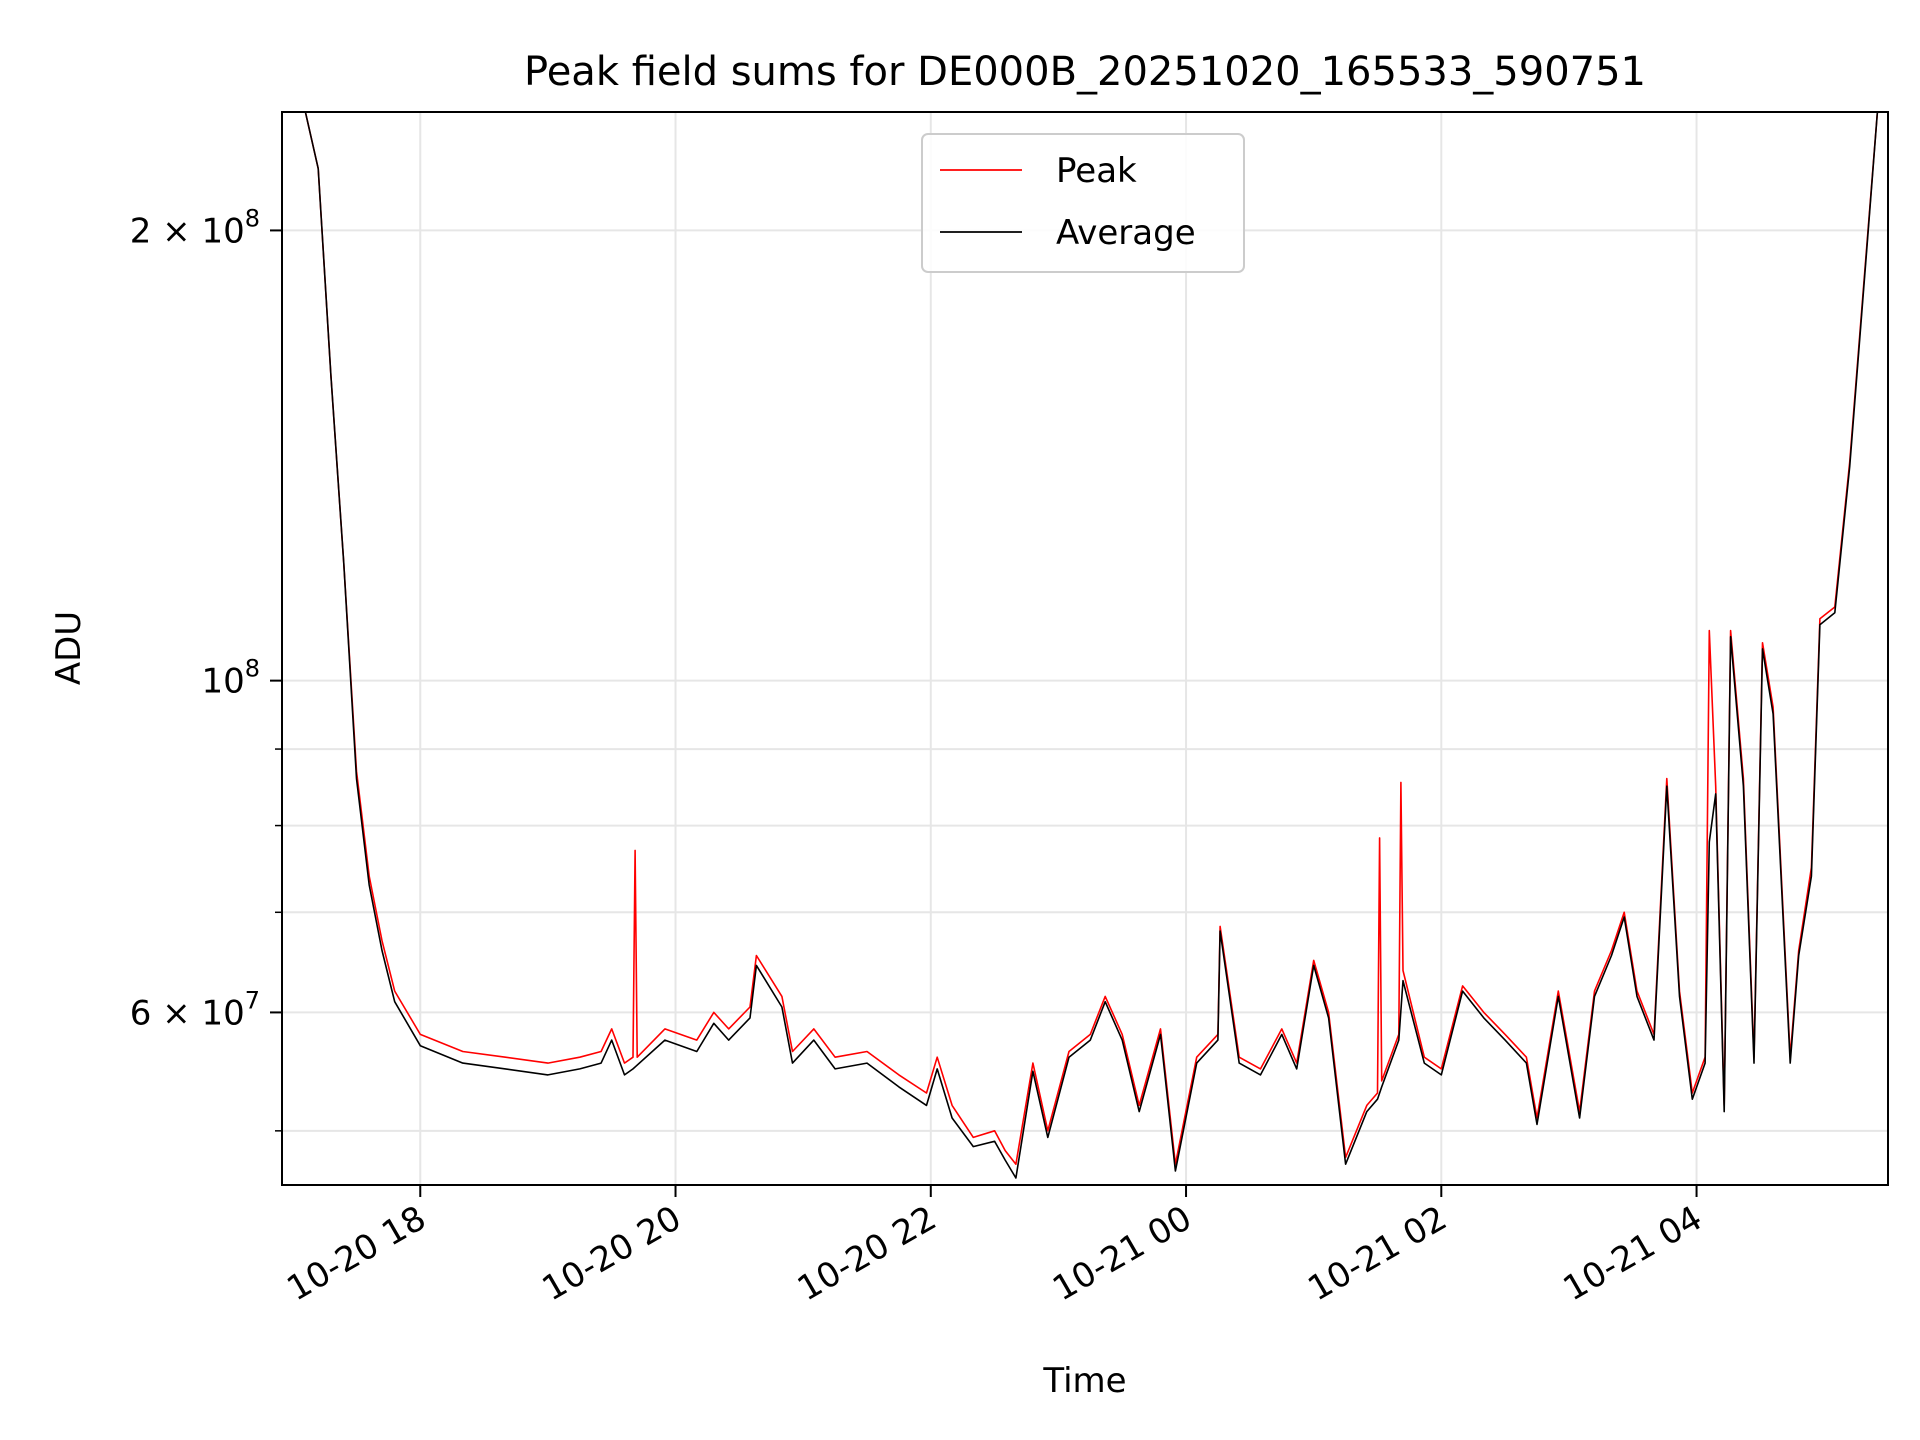  I want to click on y-tick-label: 2 × 108, so click(195, 227).